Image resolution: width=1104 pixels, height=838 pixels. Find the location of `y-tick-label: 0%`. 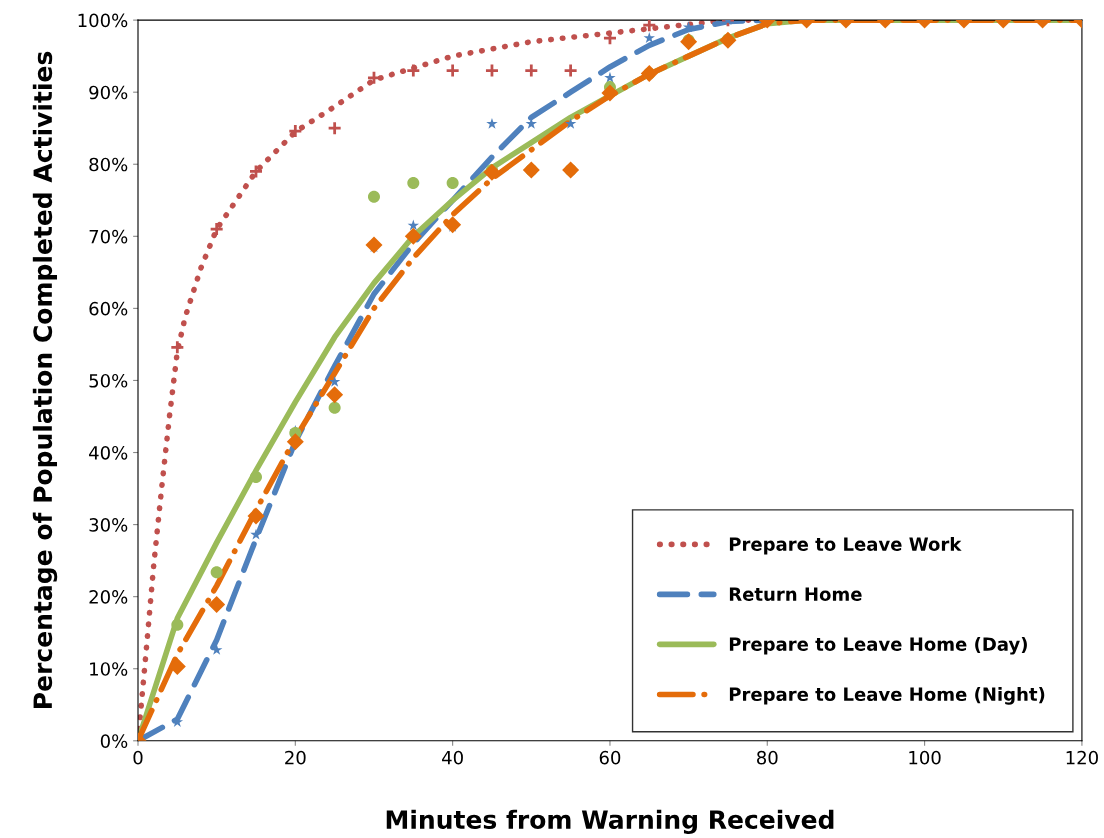

y-tick-label: 0% is located at coordinates (114, 741).